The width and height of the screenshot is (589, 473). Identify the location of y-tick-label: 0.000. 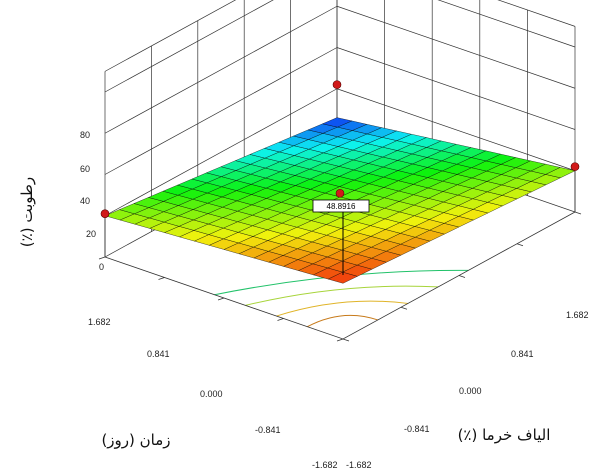
(470, 391).